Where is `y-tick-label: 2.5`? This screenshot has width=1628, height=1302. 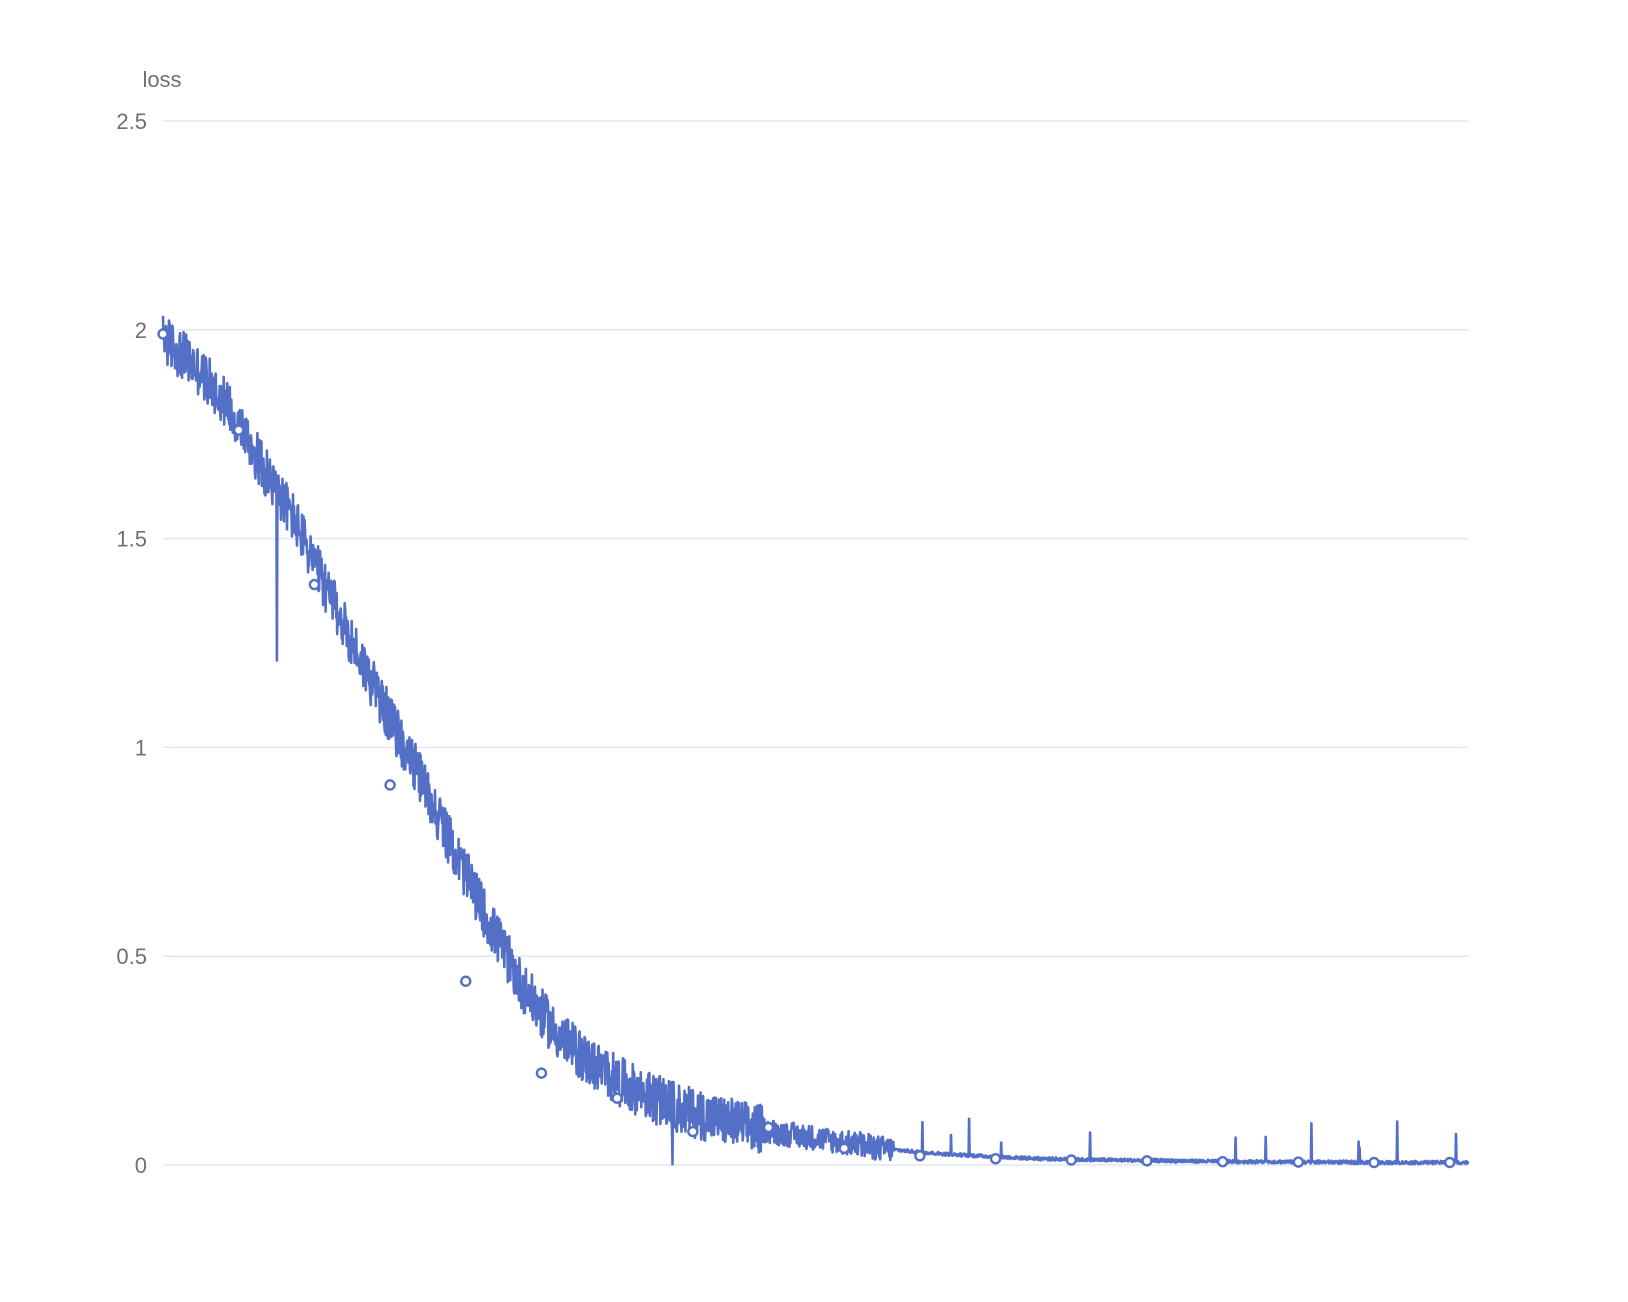
y-tick-label: 2.5 is located at coordinates (131, 121).